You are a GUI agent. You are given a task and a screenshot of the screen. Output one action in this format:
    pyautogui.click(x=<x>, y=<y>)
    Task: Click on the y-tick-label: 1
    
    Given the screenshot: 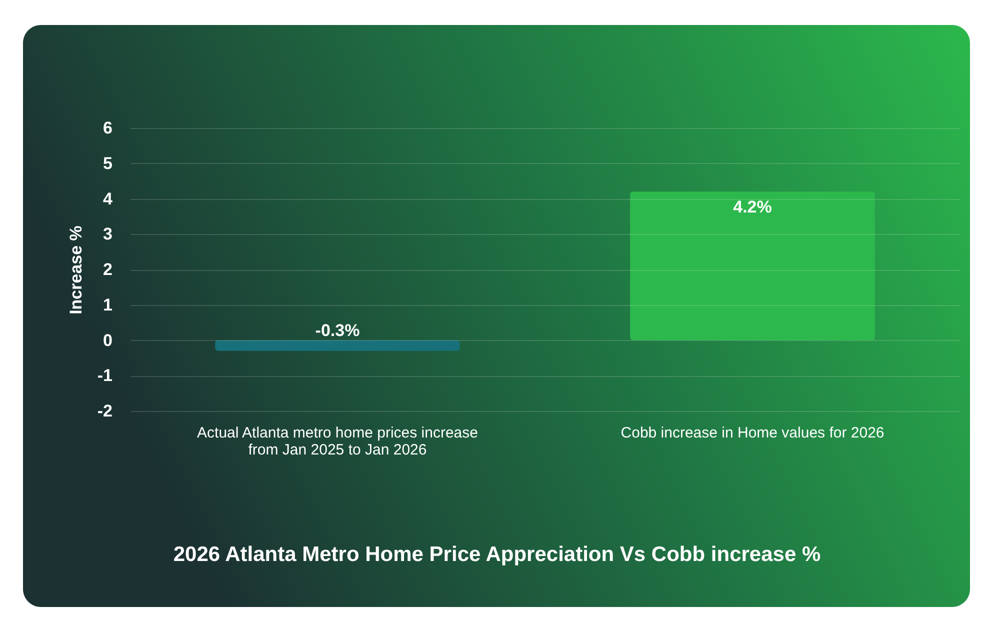 What is the action you would take?
    pyautogui.click(x=107, y=304)
    